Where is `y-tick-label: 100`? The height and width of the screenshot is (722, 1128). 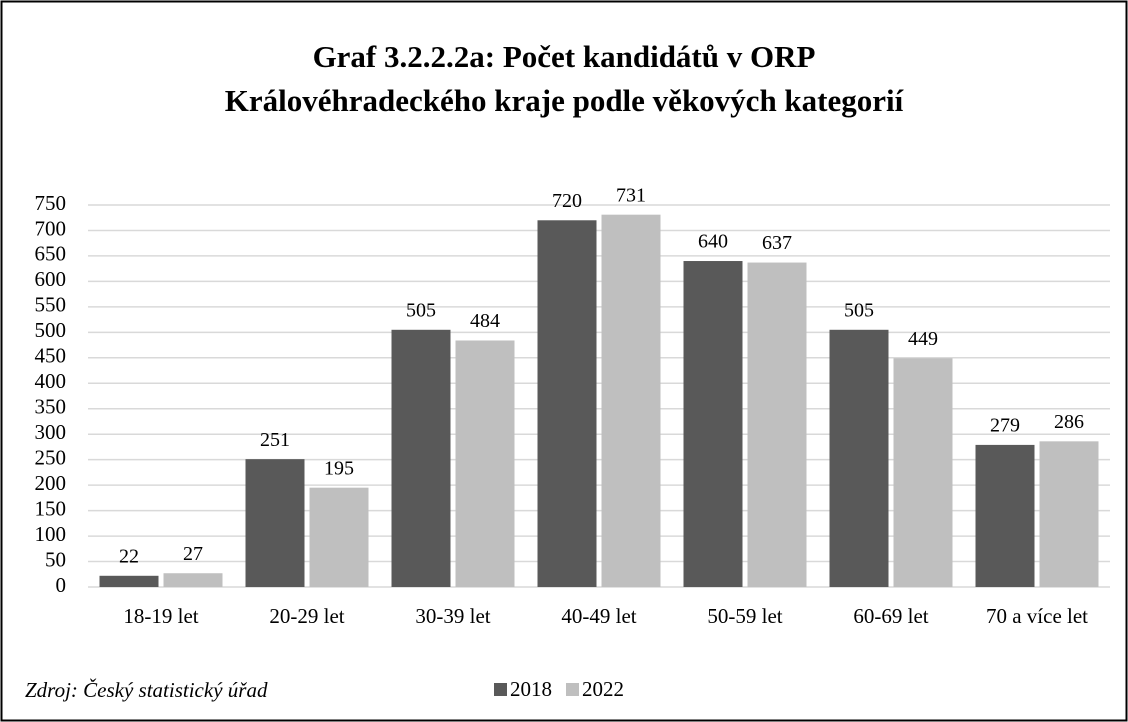 y-tick-label: 100 is located at coordinates (51, 534).